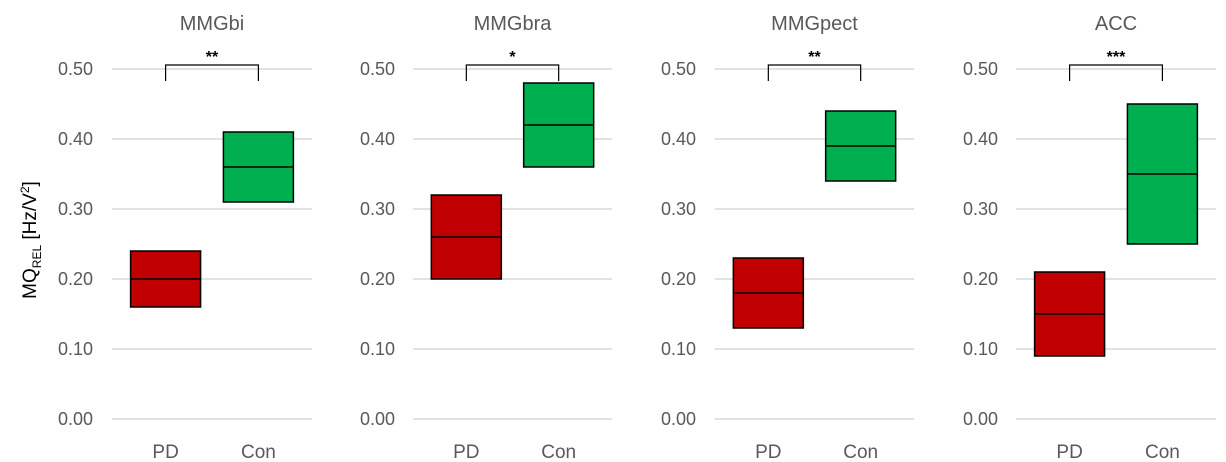 Image resolution: width=1226 pixels, height=462 pixels. I want to click on y-axis-label-superscript: 2, so click(25, 189).